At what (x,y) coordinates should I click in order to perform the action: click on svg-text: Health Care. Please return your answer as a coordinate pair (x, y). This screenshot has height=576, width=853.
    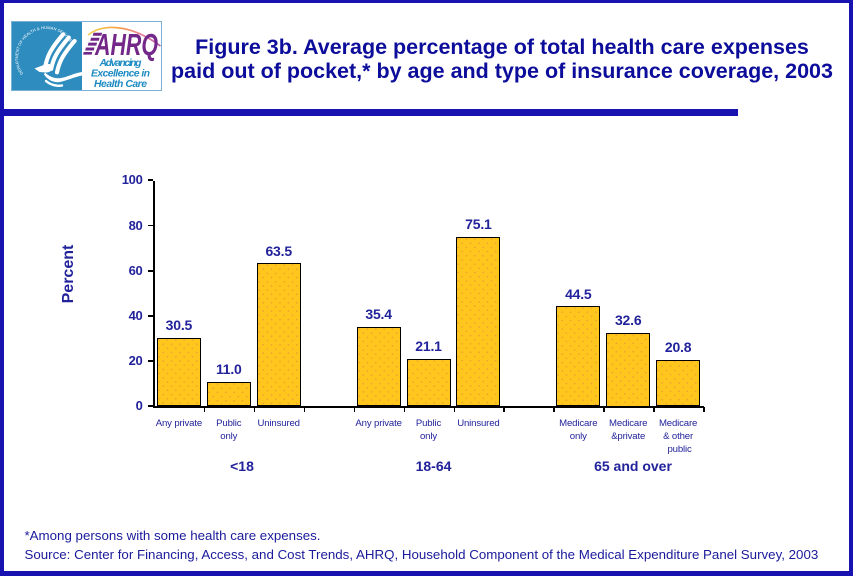
    Looking at the image, I should click on (120, 84).